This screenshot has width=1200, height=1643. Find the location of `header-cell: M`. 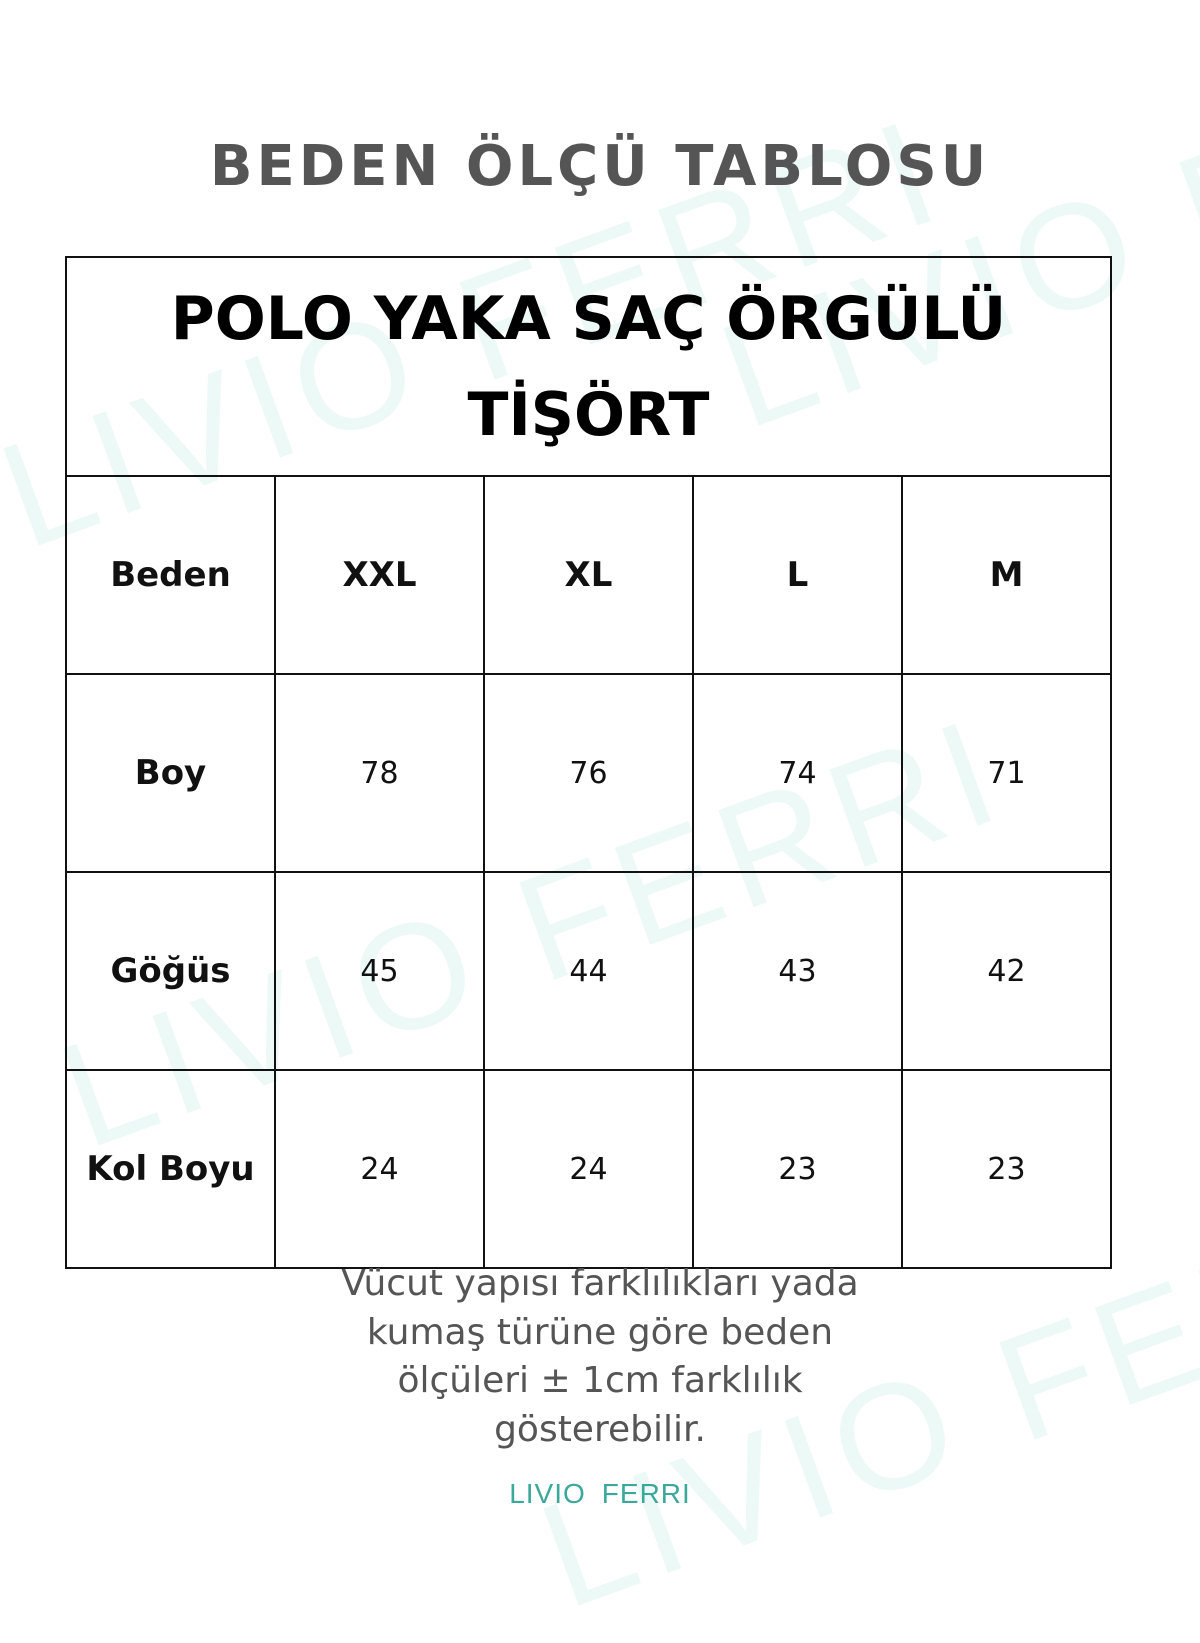

header-cell: M is located at coordinates (1006, 575).